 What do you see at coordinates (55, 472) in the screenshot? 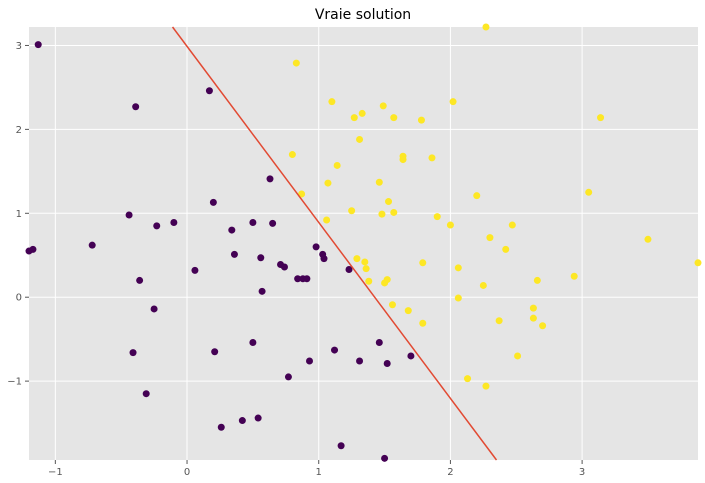
I see `x-tick-label: −1` at bounding box center [55, 472].